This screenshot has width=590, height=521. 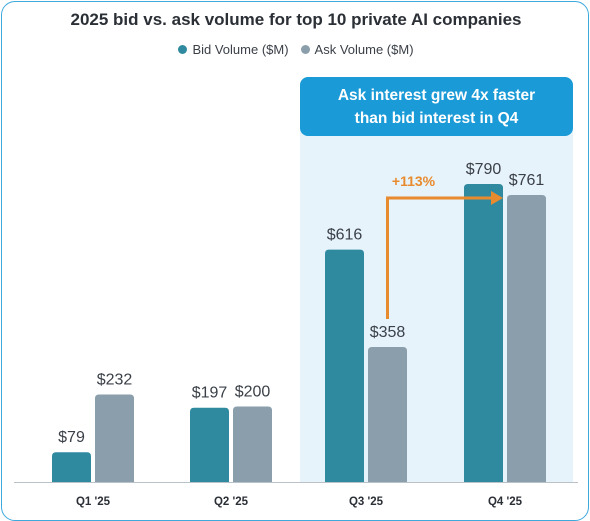 What do you see at coordinates (305, 49) in the screenshot?
I see `legend-swatch-ask` at bounding box center [305, 49].